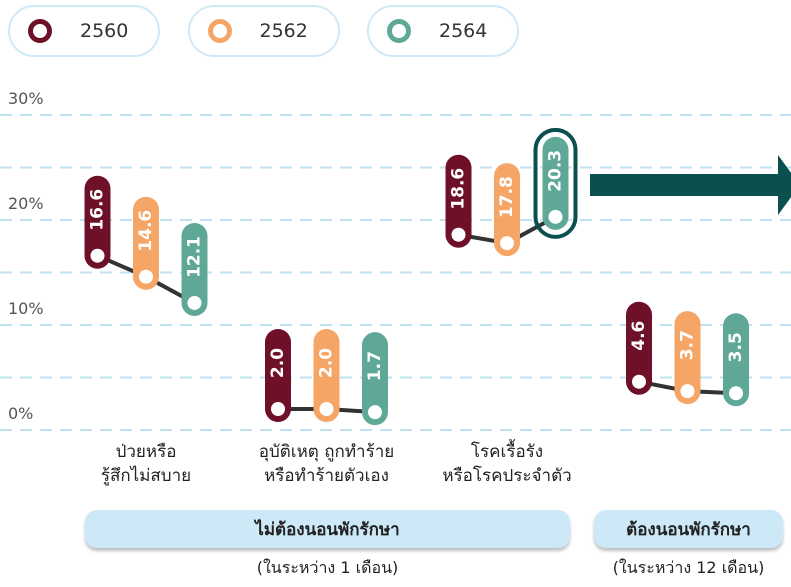 This screenshot has height=587, width=791. Describe the element at coordinates (327, 567) in the screenshot. I see `group-note: (ในระหว่าง 1 เดือน)` at that location.